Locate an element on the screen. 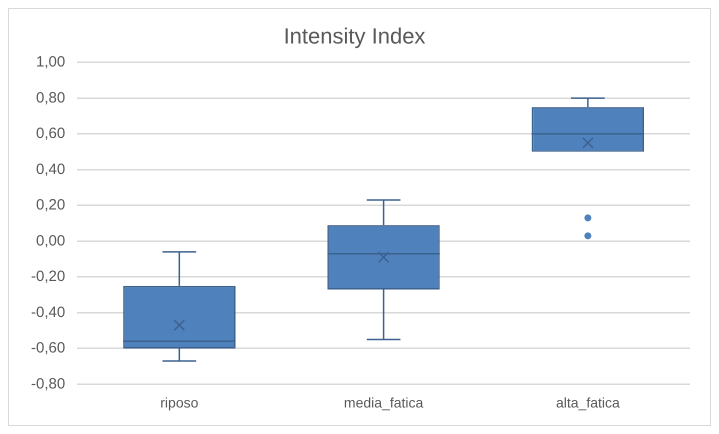 This screenshot has width=719, height=434. x-tick-label: riposo is located at coordinates (179, 402).